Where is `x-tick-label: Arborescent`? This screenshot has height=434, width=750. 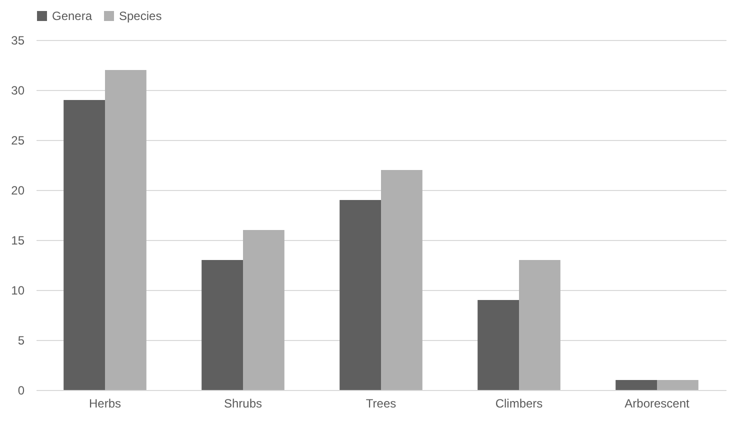
x-tick-label: Arborescent is located at coordinates (657, 403).